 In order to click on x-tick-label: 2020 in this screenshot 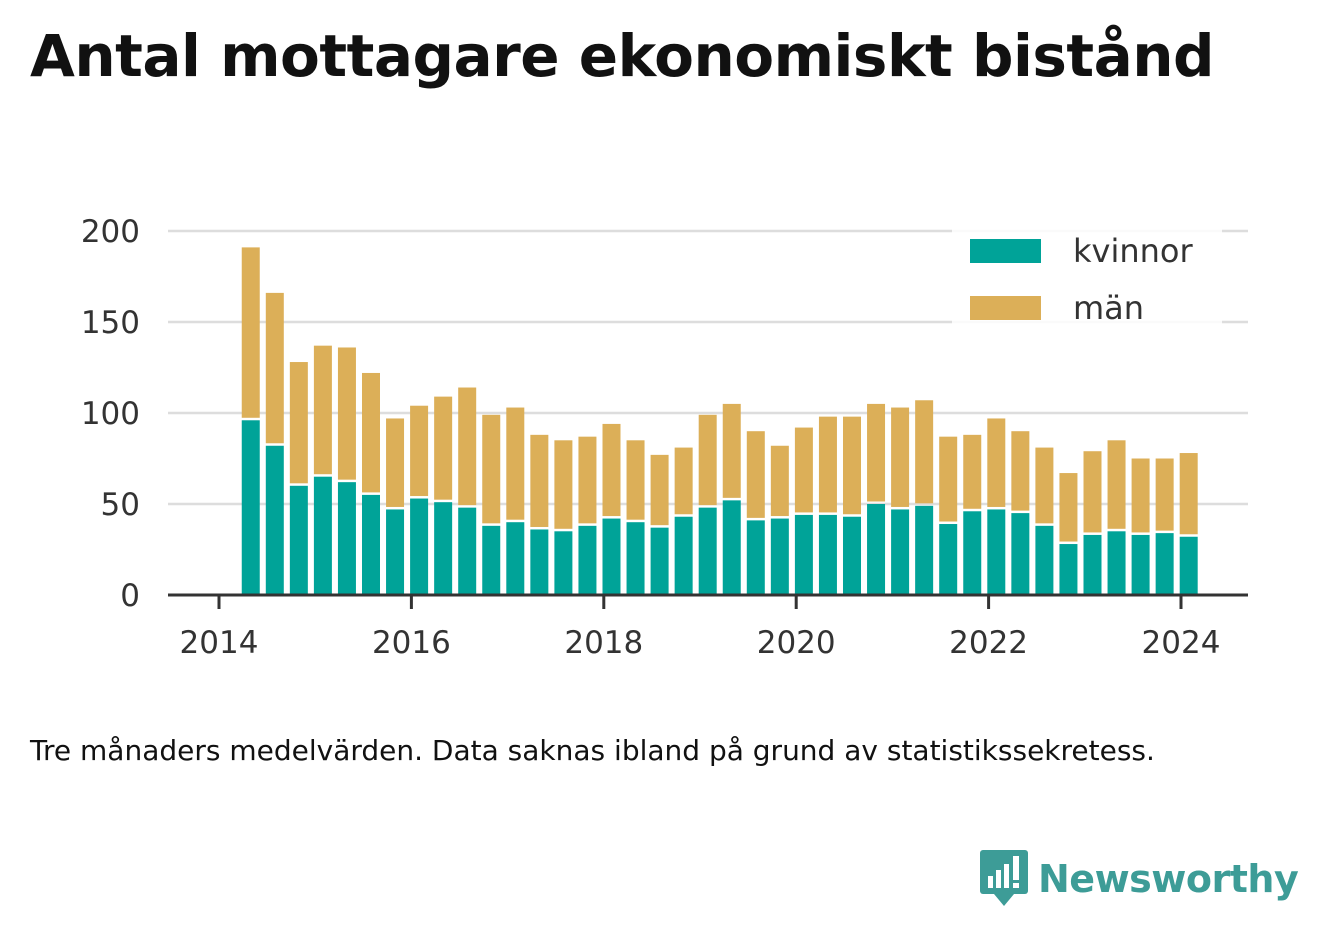, I will do `click(796, 643)`.